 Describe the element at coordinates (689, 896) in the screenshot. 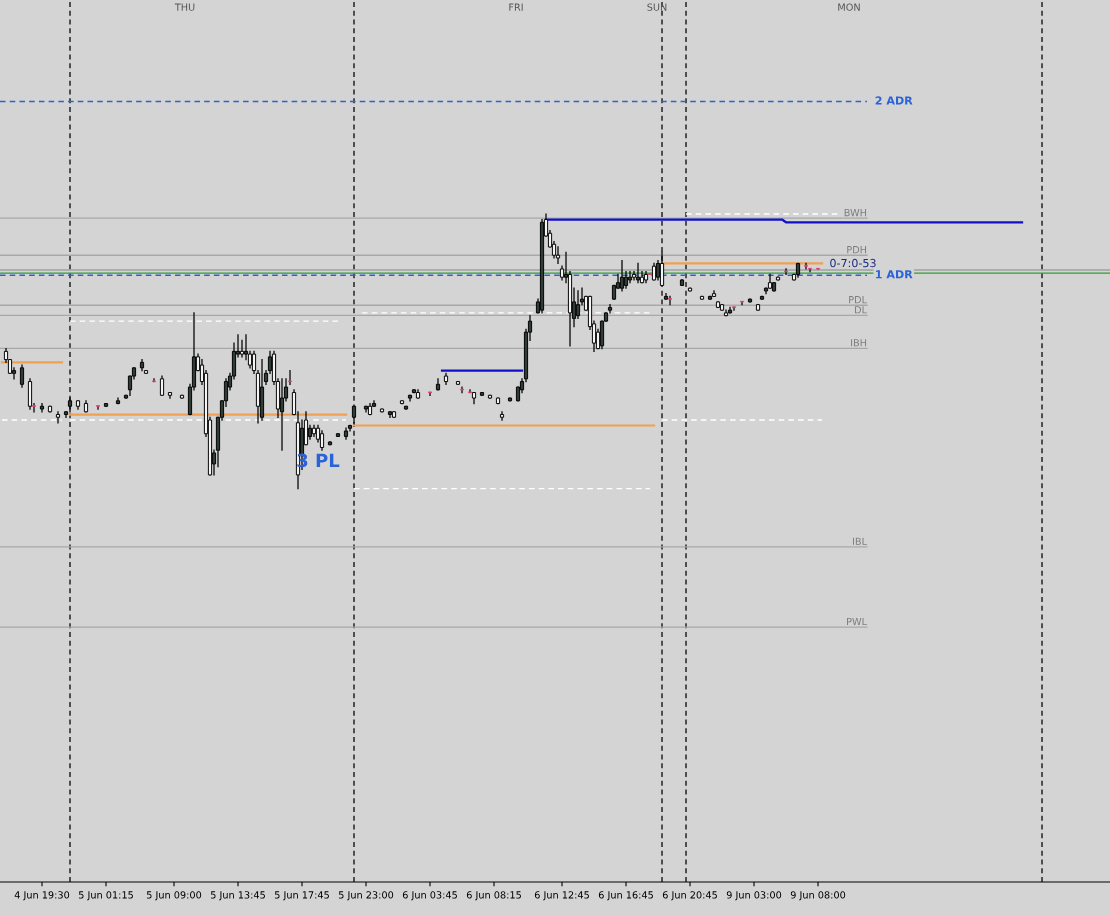

I see `x-tick-label: 6 Jun 20:45` at that location.